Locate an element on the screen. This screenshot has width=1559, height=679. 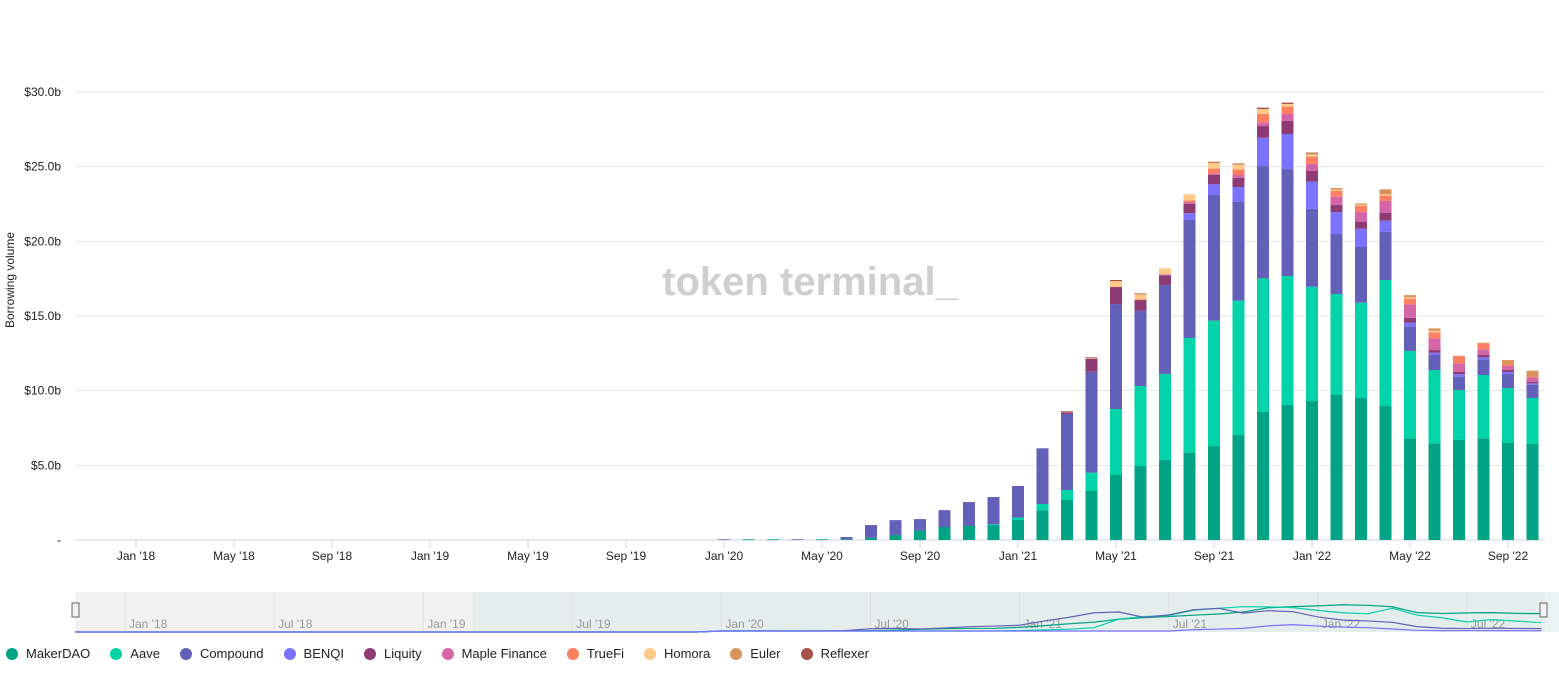
bar-stack-aug--21 is located at coordinates (1189, 367).